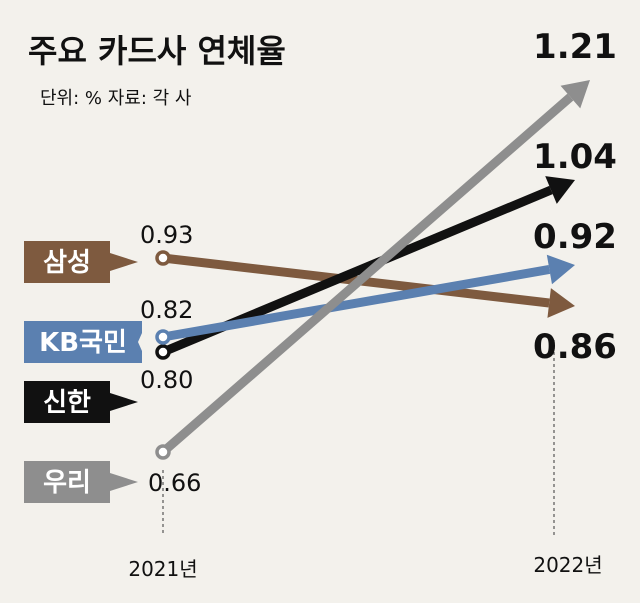  Describe the element at coordinates (163, 352) in the screenshot. I see `series-start-point-신한` at that location.